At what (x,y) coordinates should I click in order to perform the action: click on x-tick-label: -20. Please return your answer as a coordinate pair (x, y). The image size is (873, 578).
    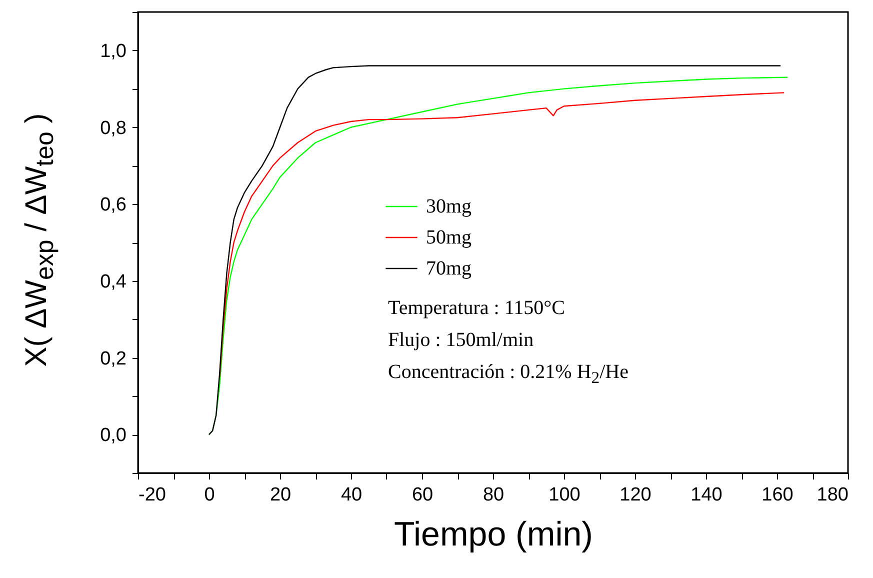
    Looking at the image, I should click on (152, 495).